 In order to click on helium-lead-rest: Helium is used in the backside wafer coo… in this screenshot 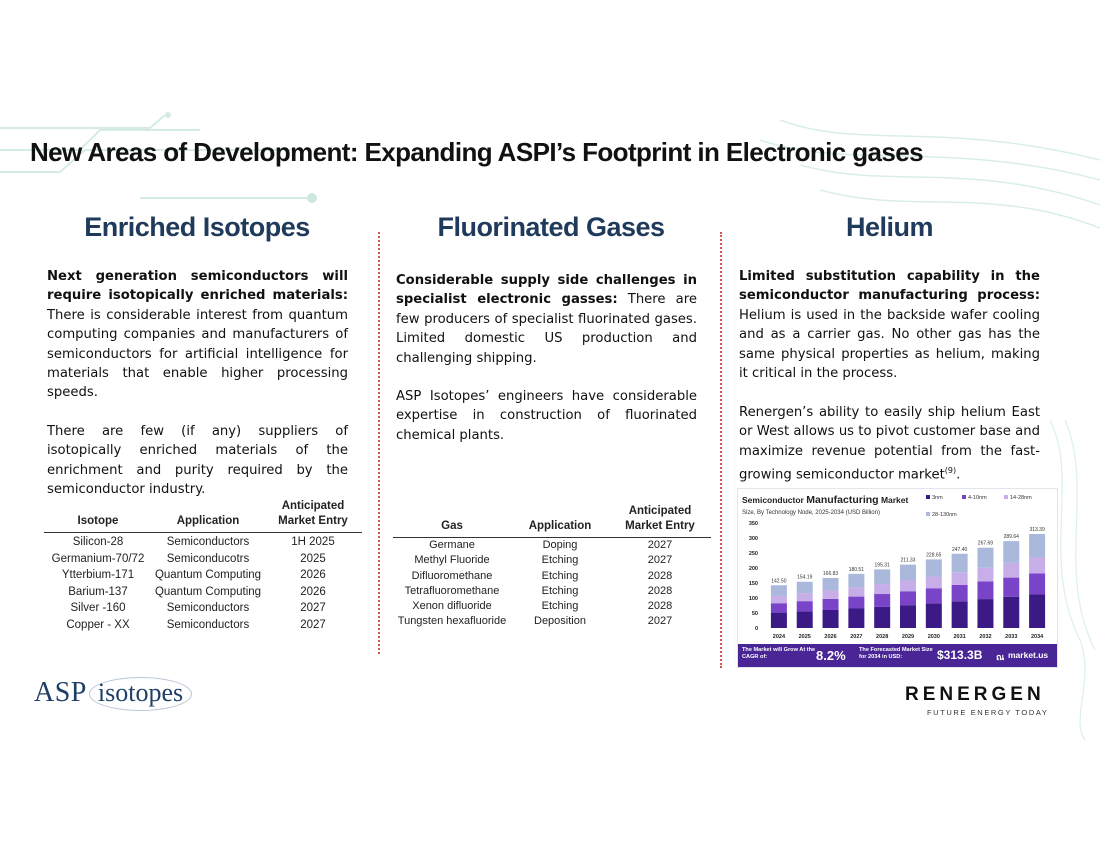, I will do `click(889, 344)`.